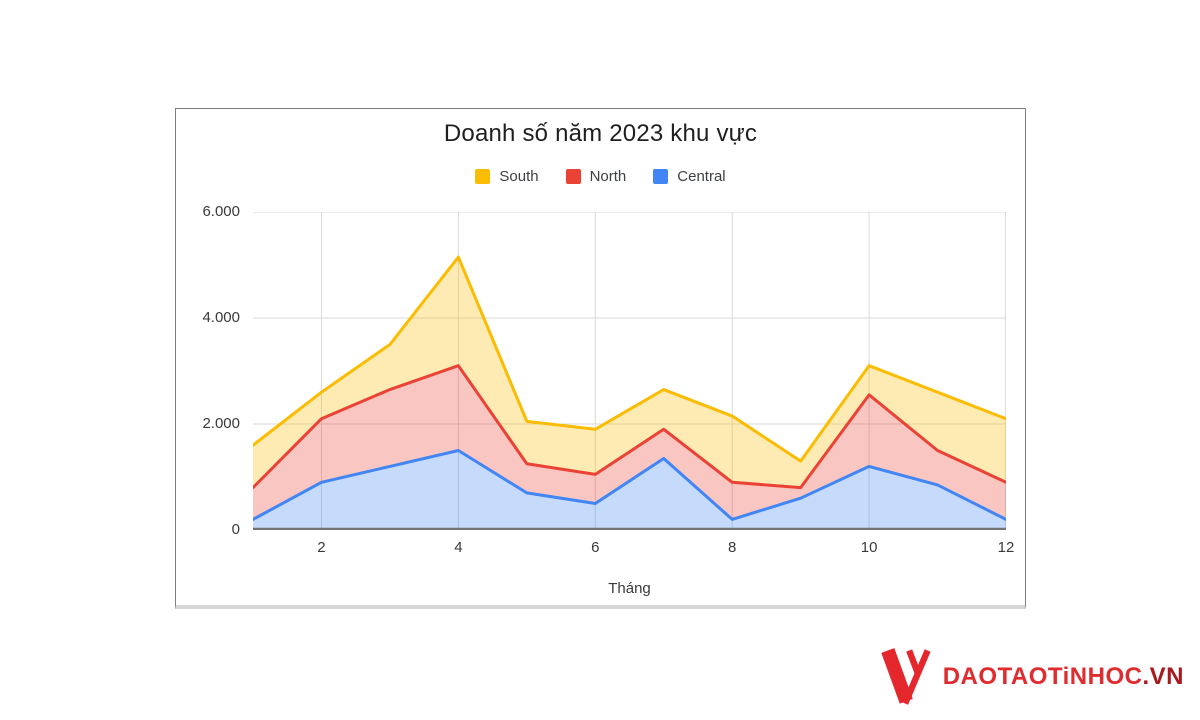 This screenshot has width=1200, height=720. I want to click on brand-watermark: DAOTAOTiNHOC.VN, so click(1030, 677).